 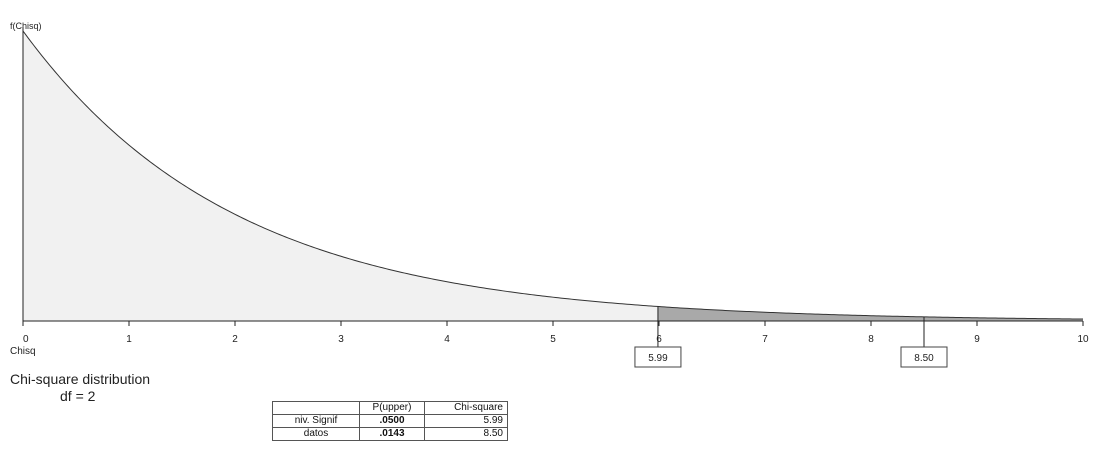 I want to click on distribution-info: Chi-square distribution df = 2, so click(x=80, y=387).